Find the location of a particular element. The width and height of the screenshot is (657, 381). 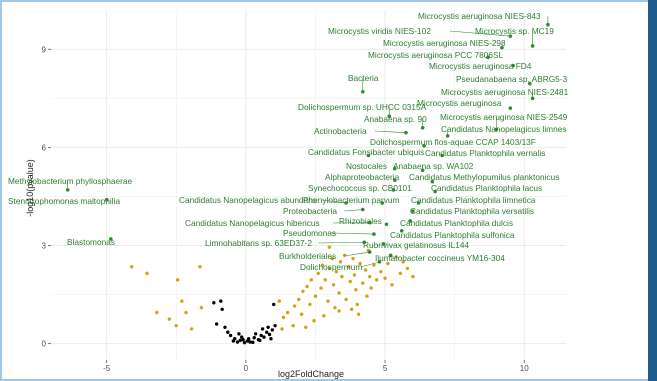

significant-point-rhizobiales is located at coordinates (386, 224).